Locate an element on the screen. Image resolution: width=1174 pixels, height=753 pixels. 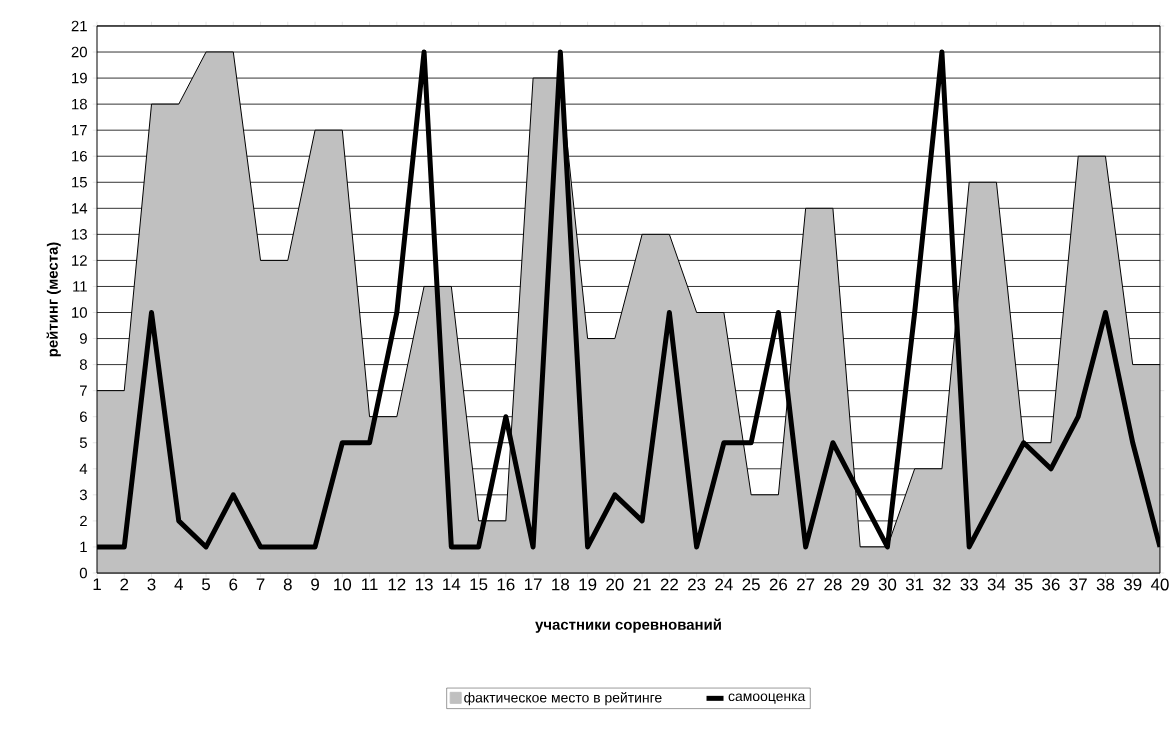
y-tick-label: 14 is located at coordinates (80, 208).